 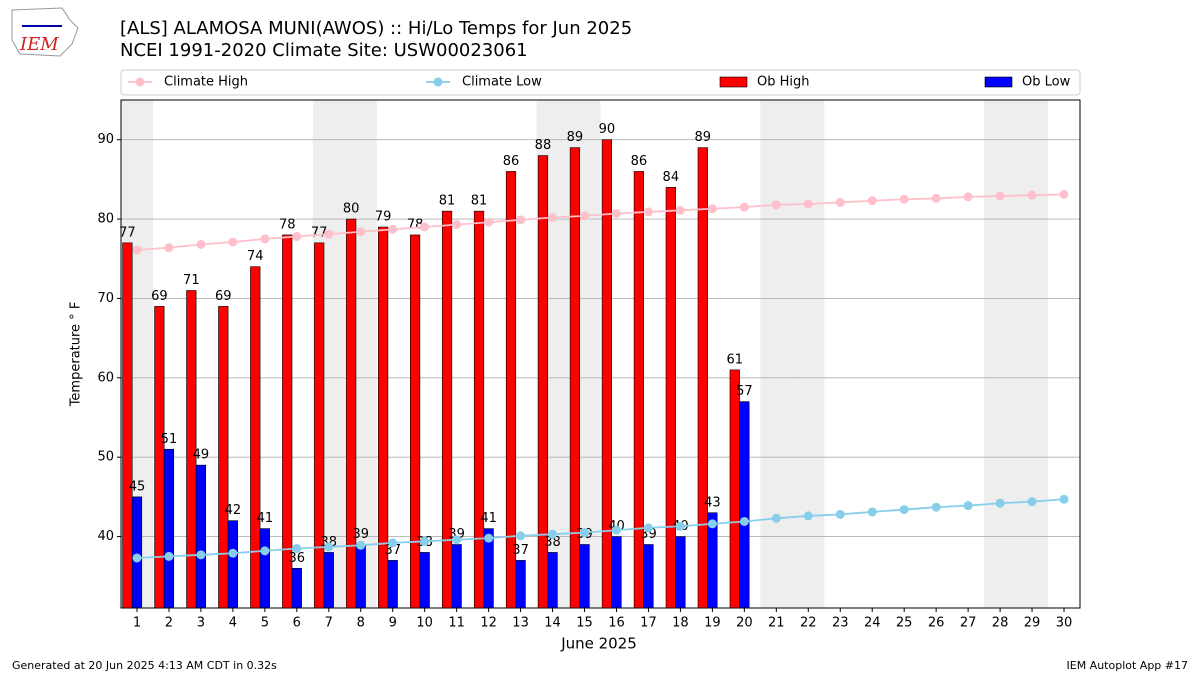 I want to click on x-tick-label: 15, so click(x=584, y=623).